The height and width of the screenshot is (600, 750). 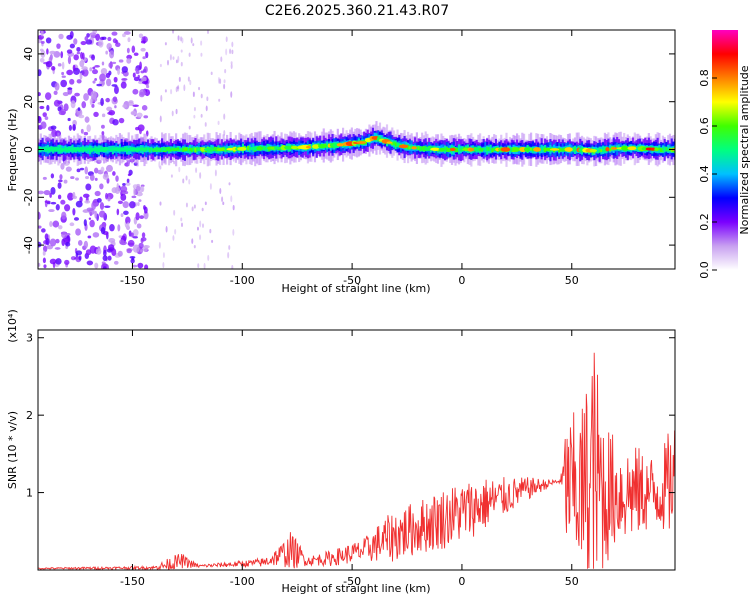 I want to click on snr-ylabel: SNR (10 * v/v), so click(x=12, y=450).